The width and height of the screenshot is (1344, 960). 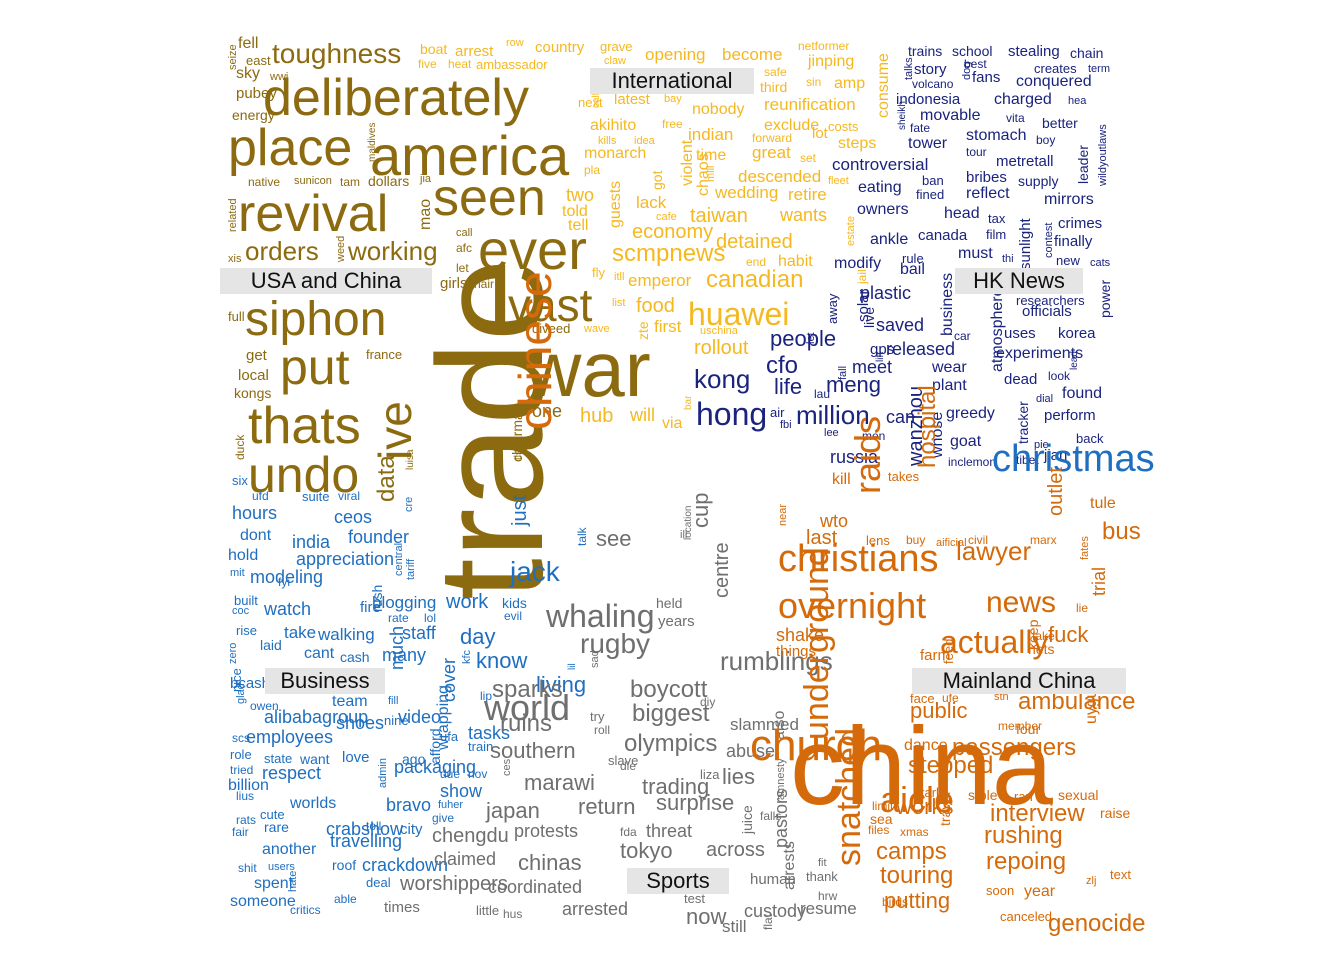 What do you see at coordinates (854, 384) in the screenshot?
I see `word-meng: meng` at bounding box center [854, 384].